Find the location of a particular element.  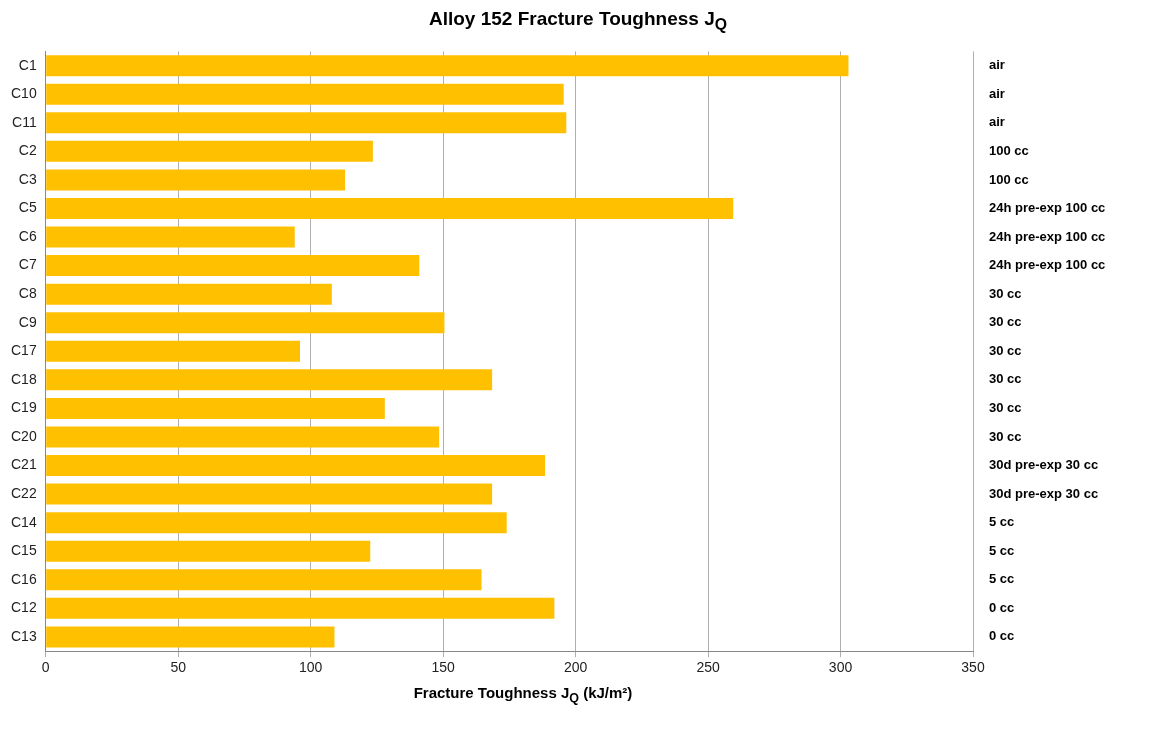

y-tick-label: C12 is located at coordinates (24, 607).